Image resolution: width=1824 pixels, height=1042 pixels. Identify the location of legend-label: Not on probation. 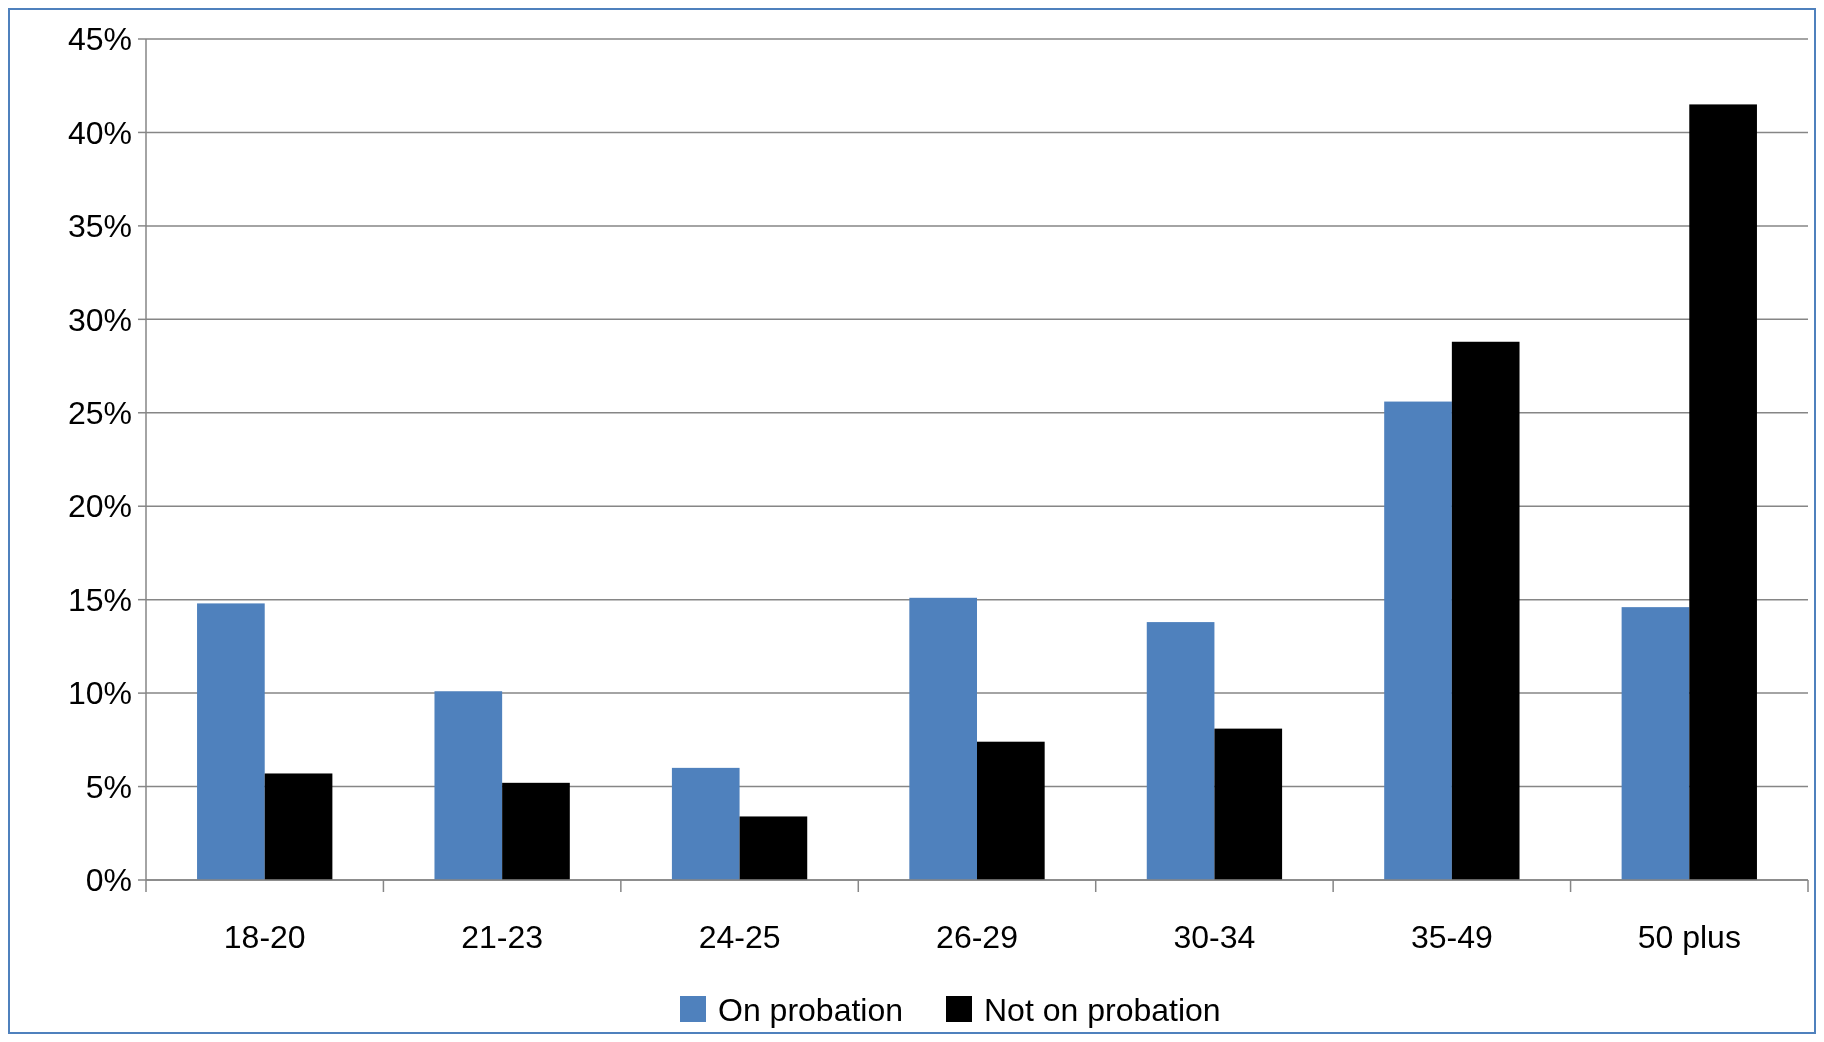
(1102, 1010).